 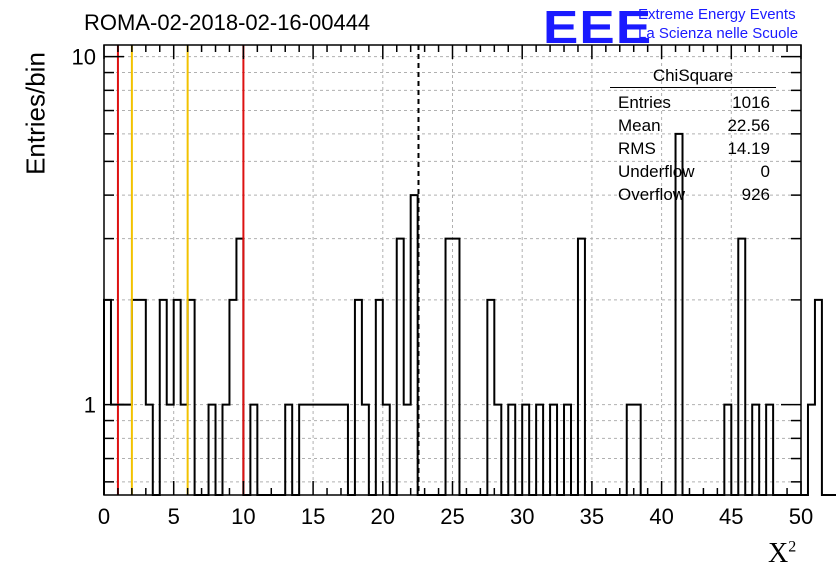 What do you see at coordinates (90, 405) in the screenshot?
I see `y-tick-label: 1` at bounding box center [90, 405].